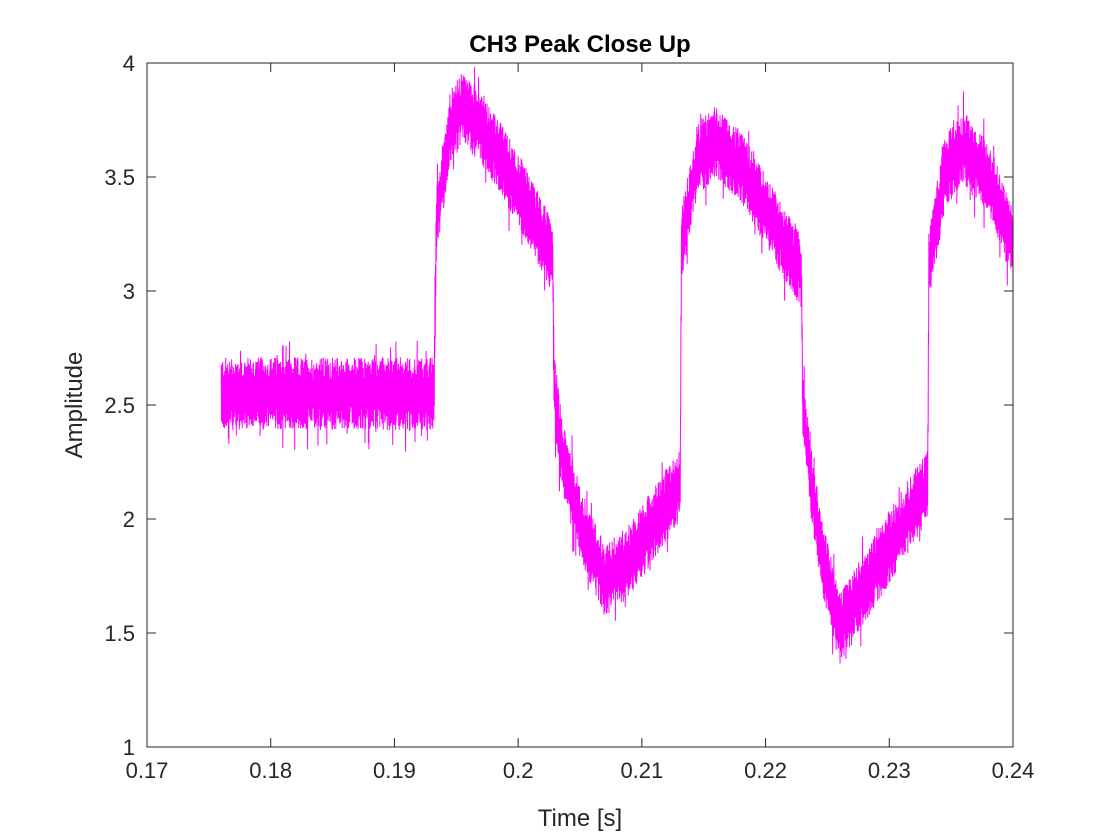  I want to click on x-tick-label: 0.24, so click(1013, 770).